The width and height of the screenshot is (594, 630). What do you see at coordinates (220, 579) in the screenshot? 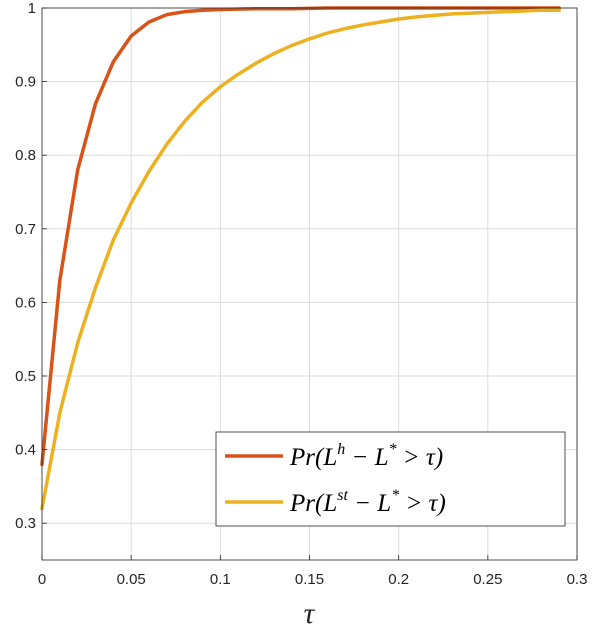
I see `x-tick-label: 0.1` at bounding box center [220, 579].